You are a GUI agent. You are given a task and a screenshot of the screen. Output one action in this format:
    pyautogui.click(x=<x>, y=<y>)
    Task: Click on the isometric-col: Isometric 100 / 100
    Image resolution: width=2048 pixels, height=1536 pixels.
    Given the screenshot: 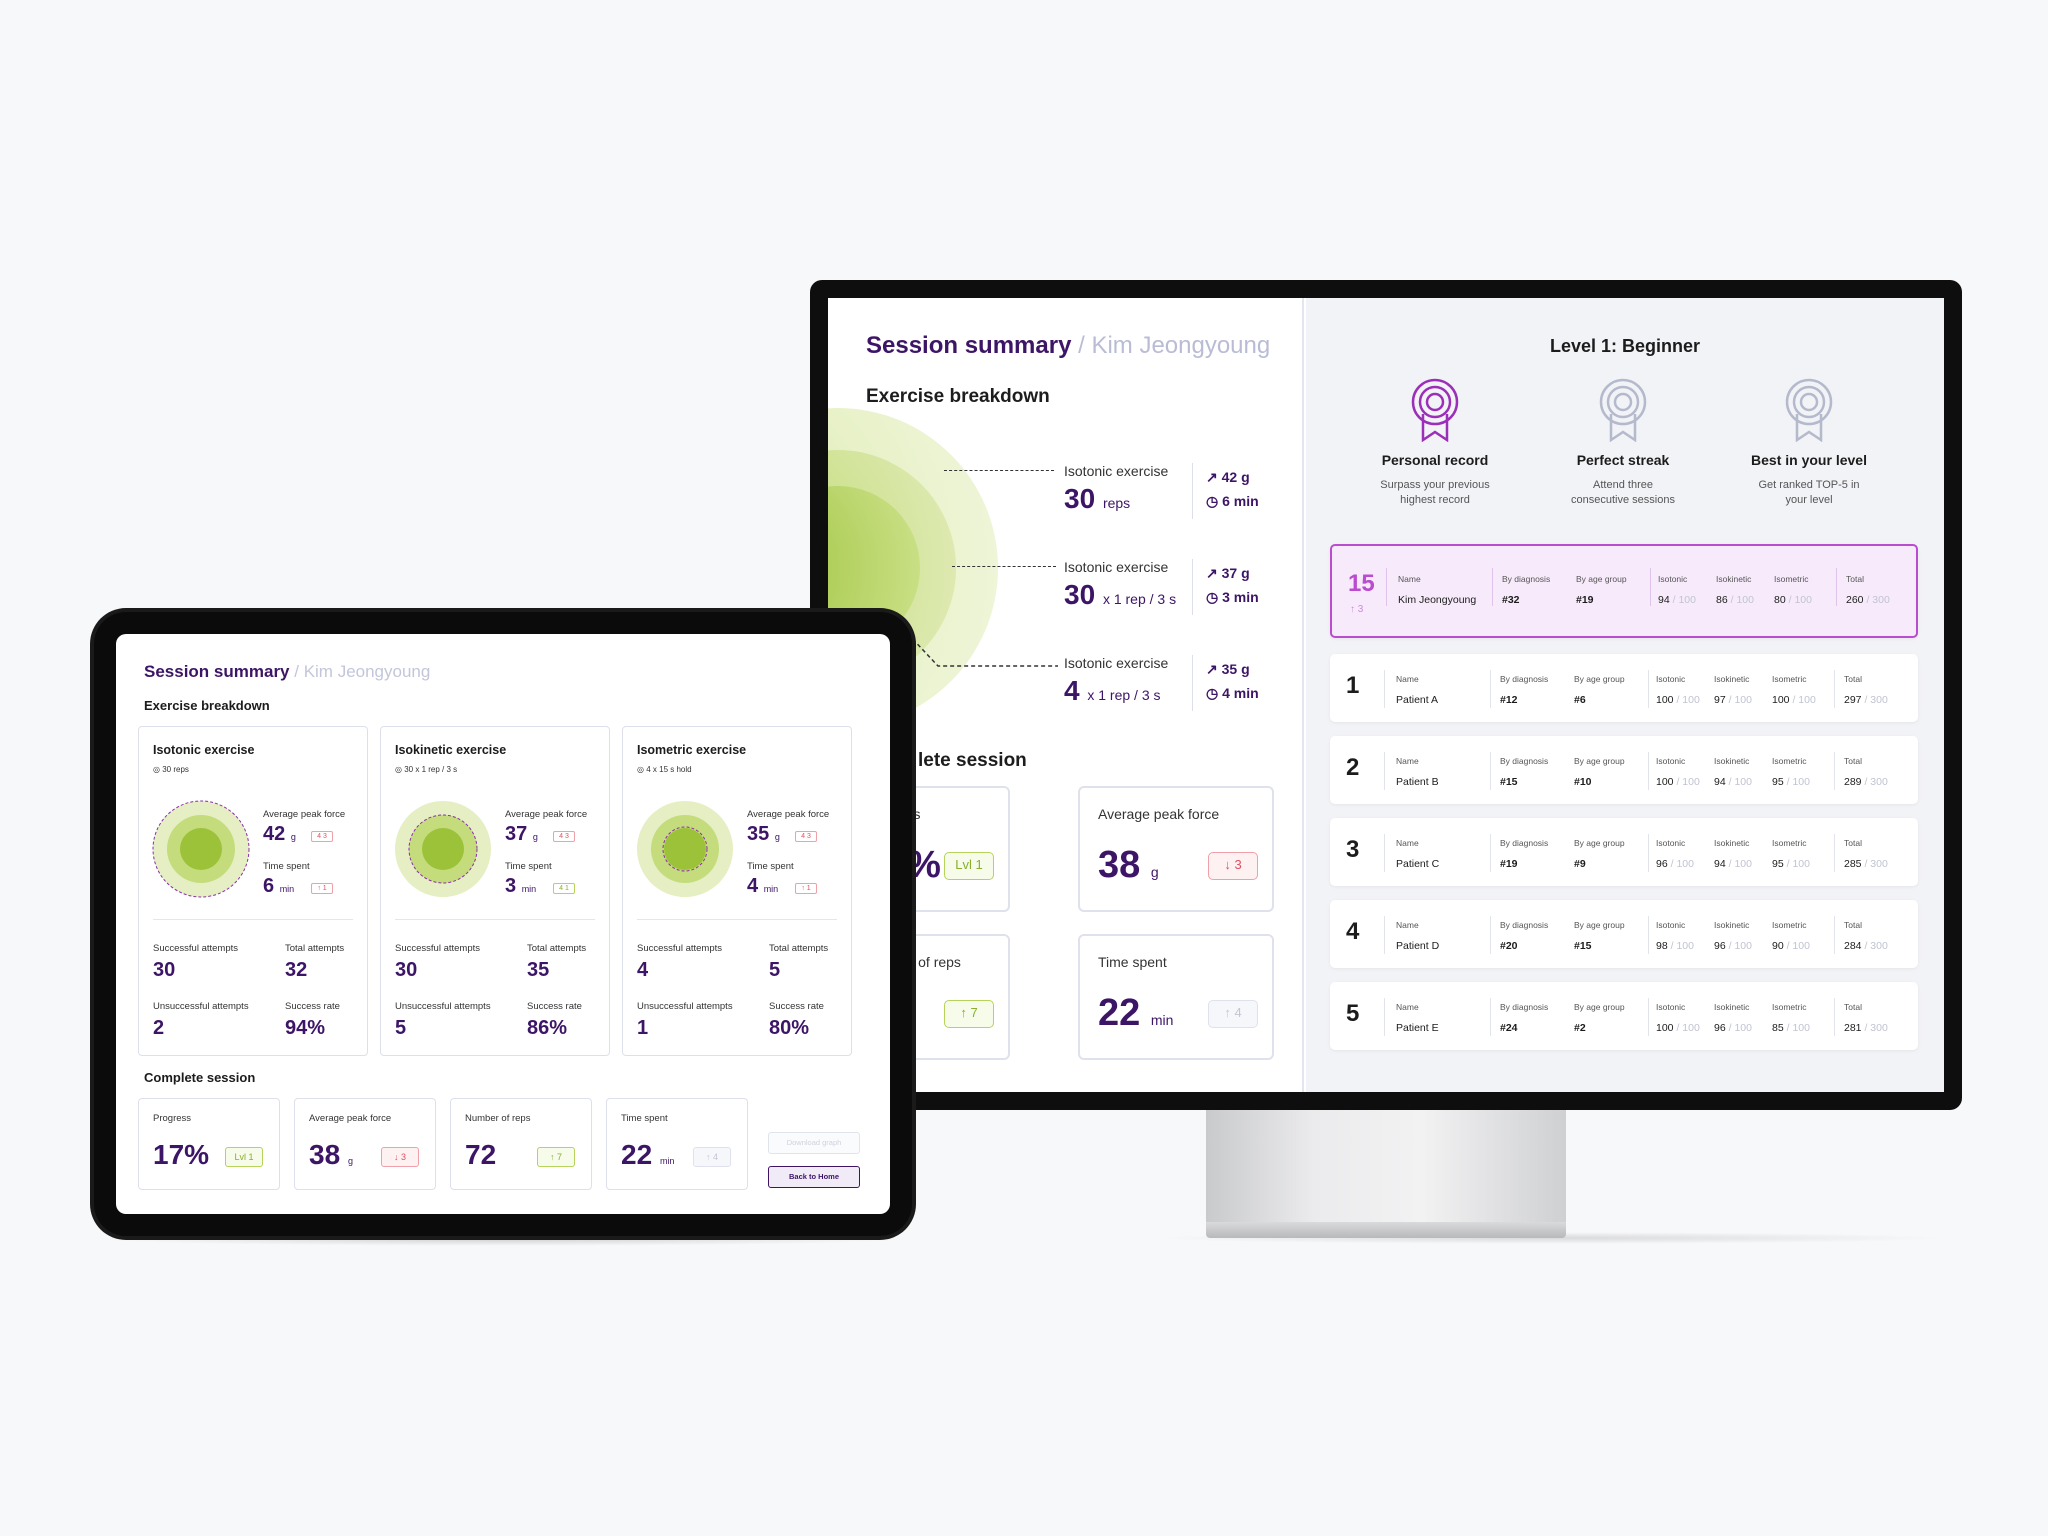 What is the action you would take?
    pyautogui.click(x=1794, y=690)
    